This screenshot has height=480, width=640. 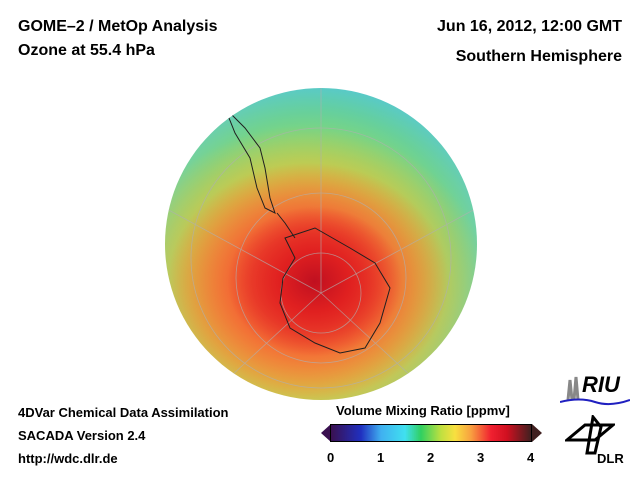 What do you see at coordinates (537, 433) in the screenshot?
I see `colorbar-max-arrow` at bounding box center [537, 433].